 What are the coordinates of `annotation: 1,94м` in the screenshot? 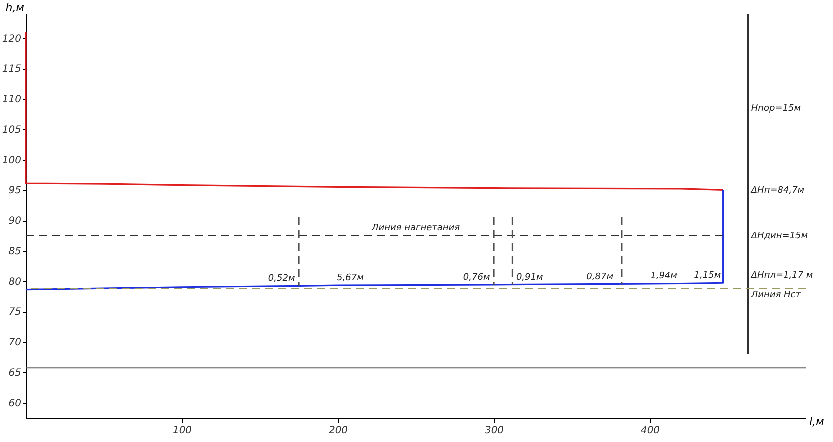 It's located at (664, 277).